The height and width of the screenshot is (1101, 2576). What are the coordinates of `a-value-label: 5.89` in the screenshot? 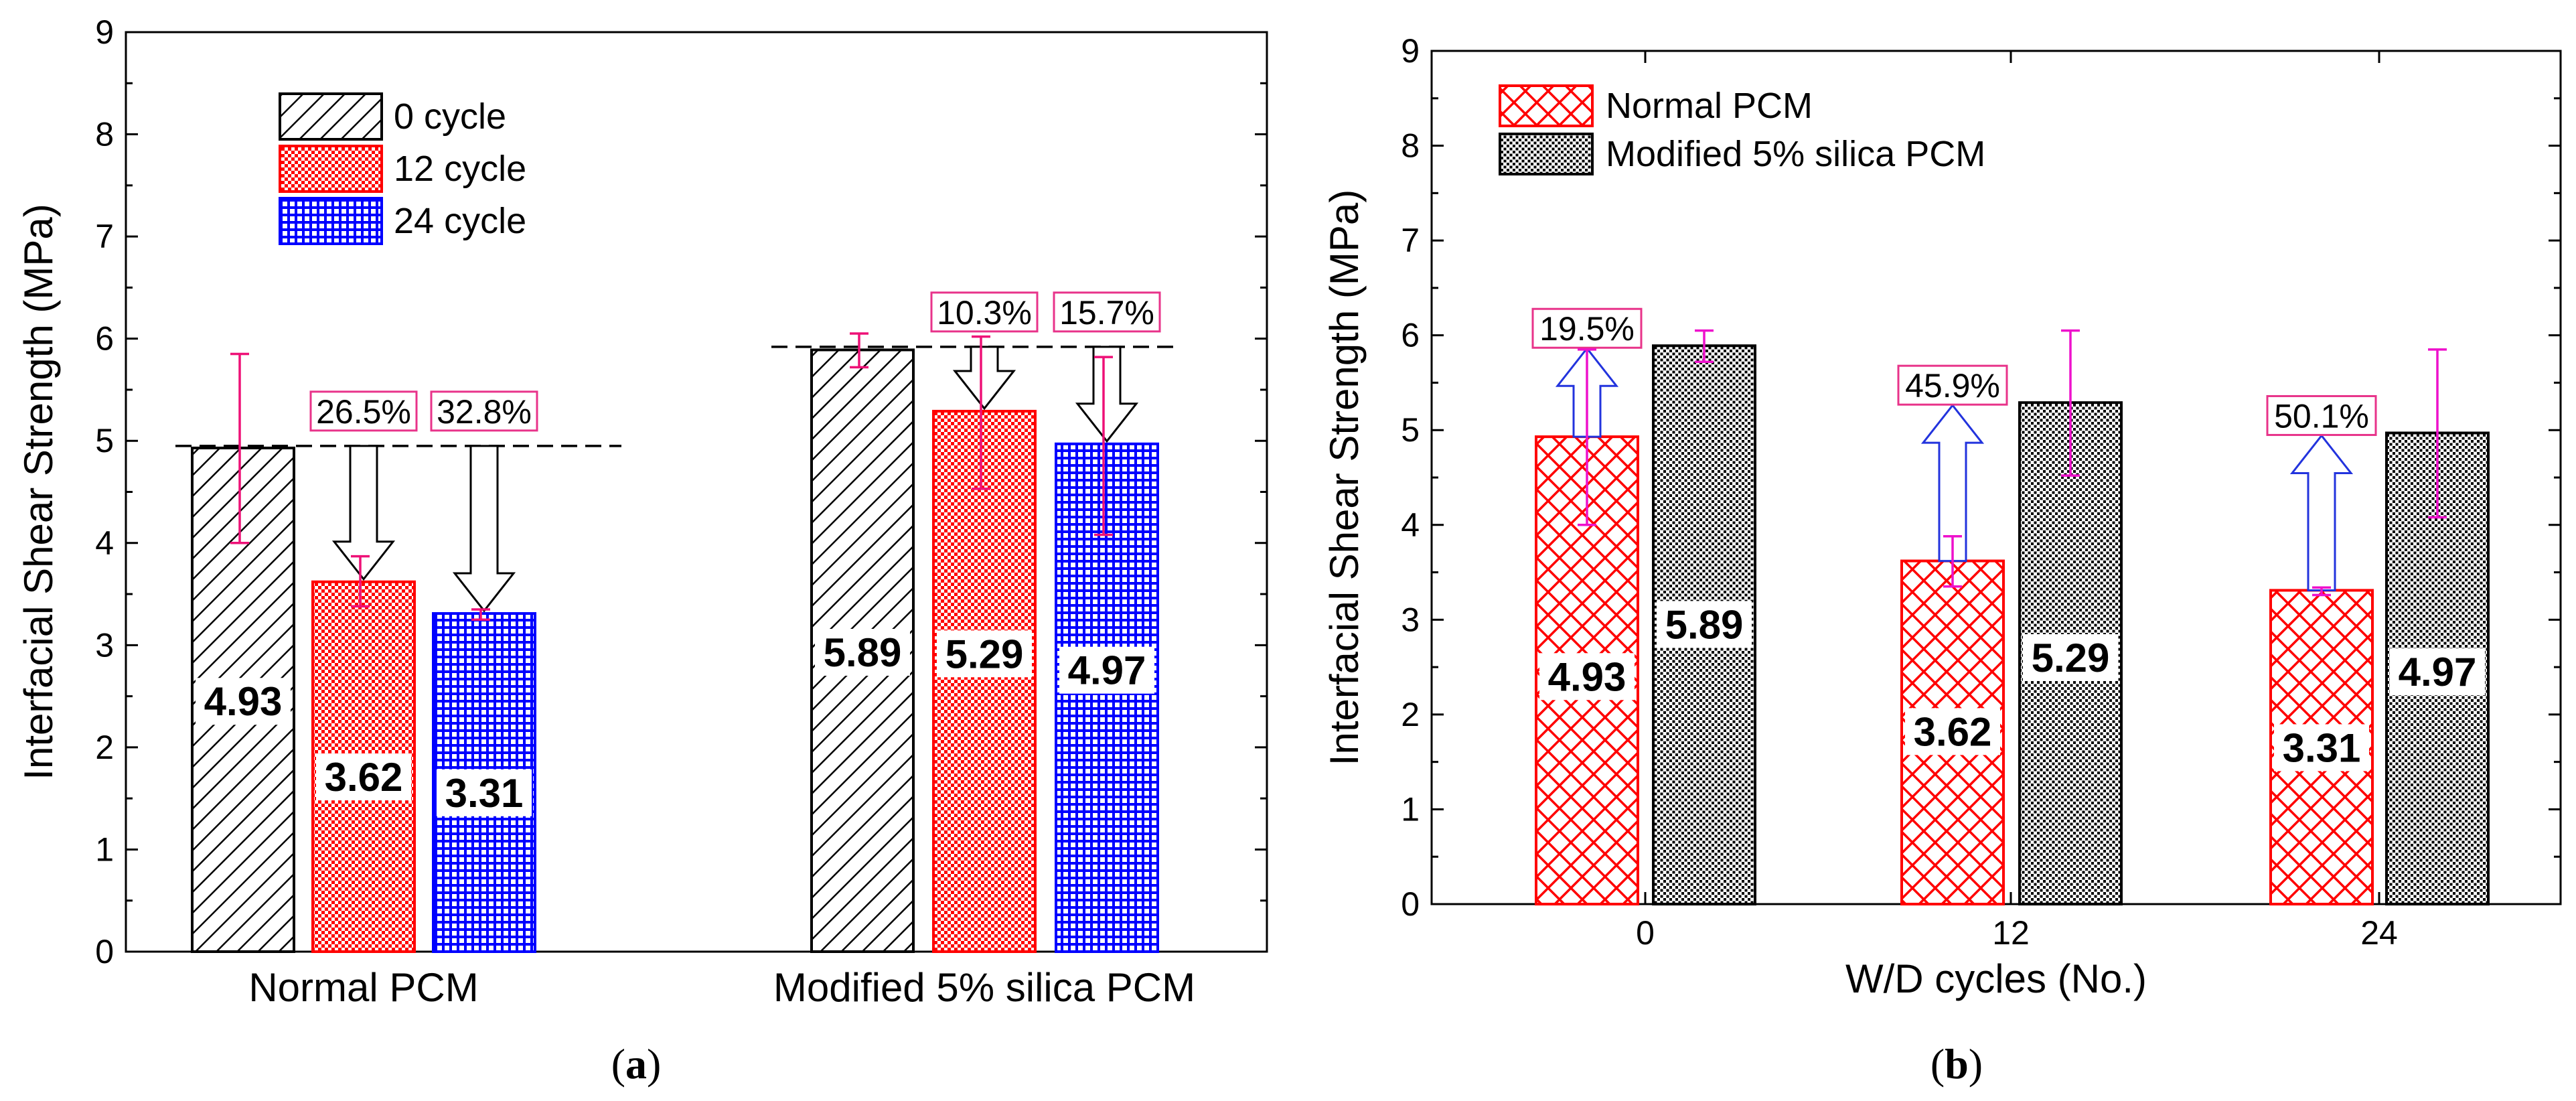 It's located at (863, 652).